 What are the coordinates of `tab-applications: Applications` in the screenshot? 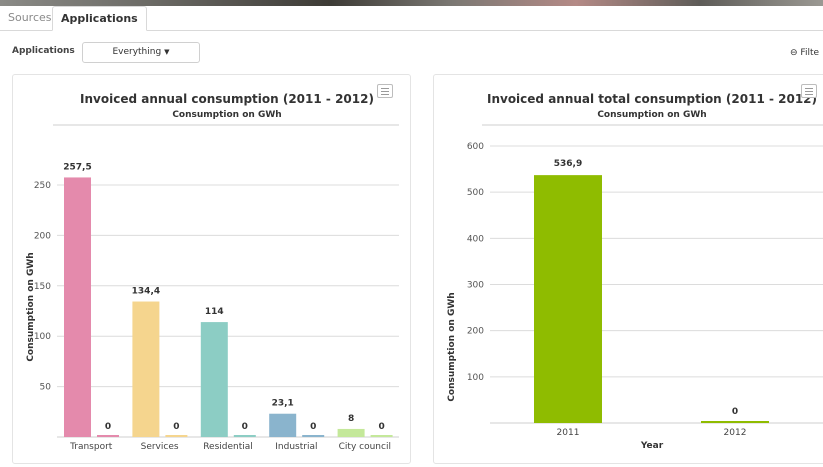 It's located at (99, 18).